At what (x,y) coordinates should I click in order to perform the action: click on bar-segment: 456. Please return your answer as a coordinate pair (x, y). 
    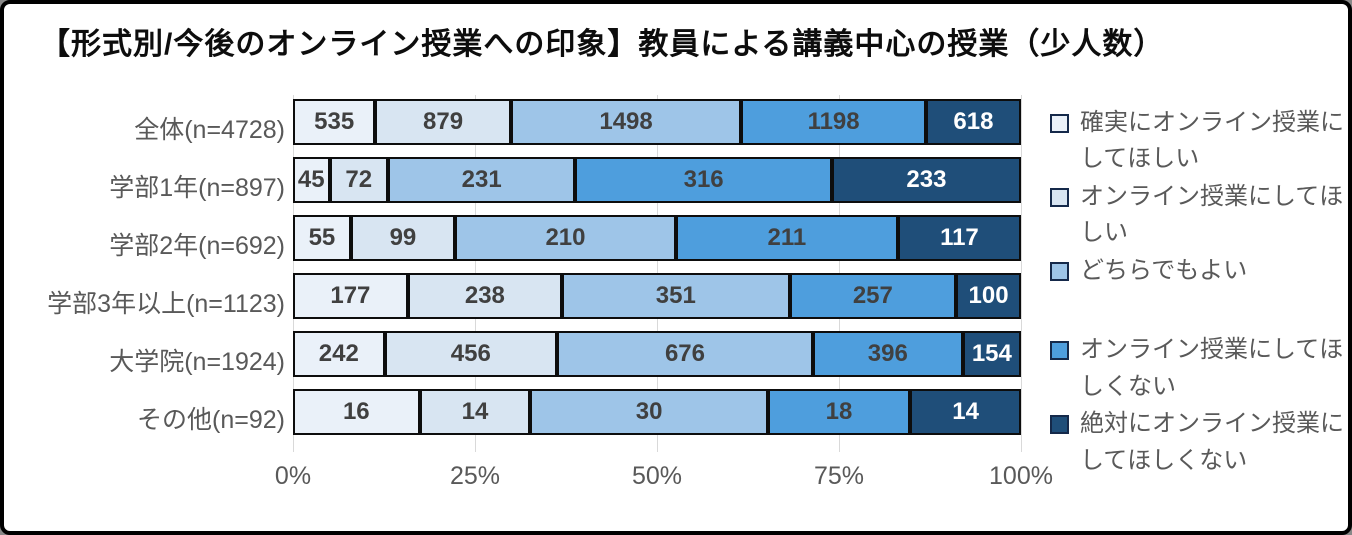
    Looking at the image, I should click on (471, 354).